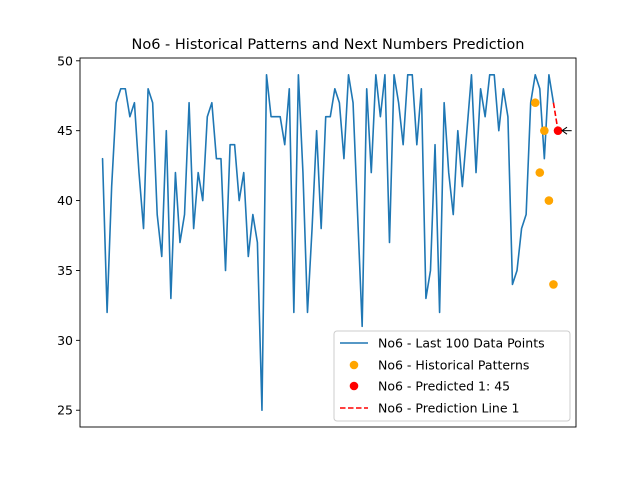 The width and height of the screenshot is (640, 480). What do you see at coordinates (564, 130) in the screenshot?
I see `annotation-arrow-head` at bounding box center [564, 130].